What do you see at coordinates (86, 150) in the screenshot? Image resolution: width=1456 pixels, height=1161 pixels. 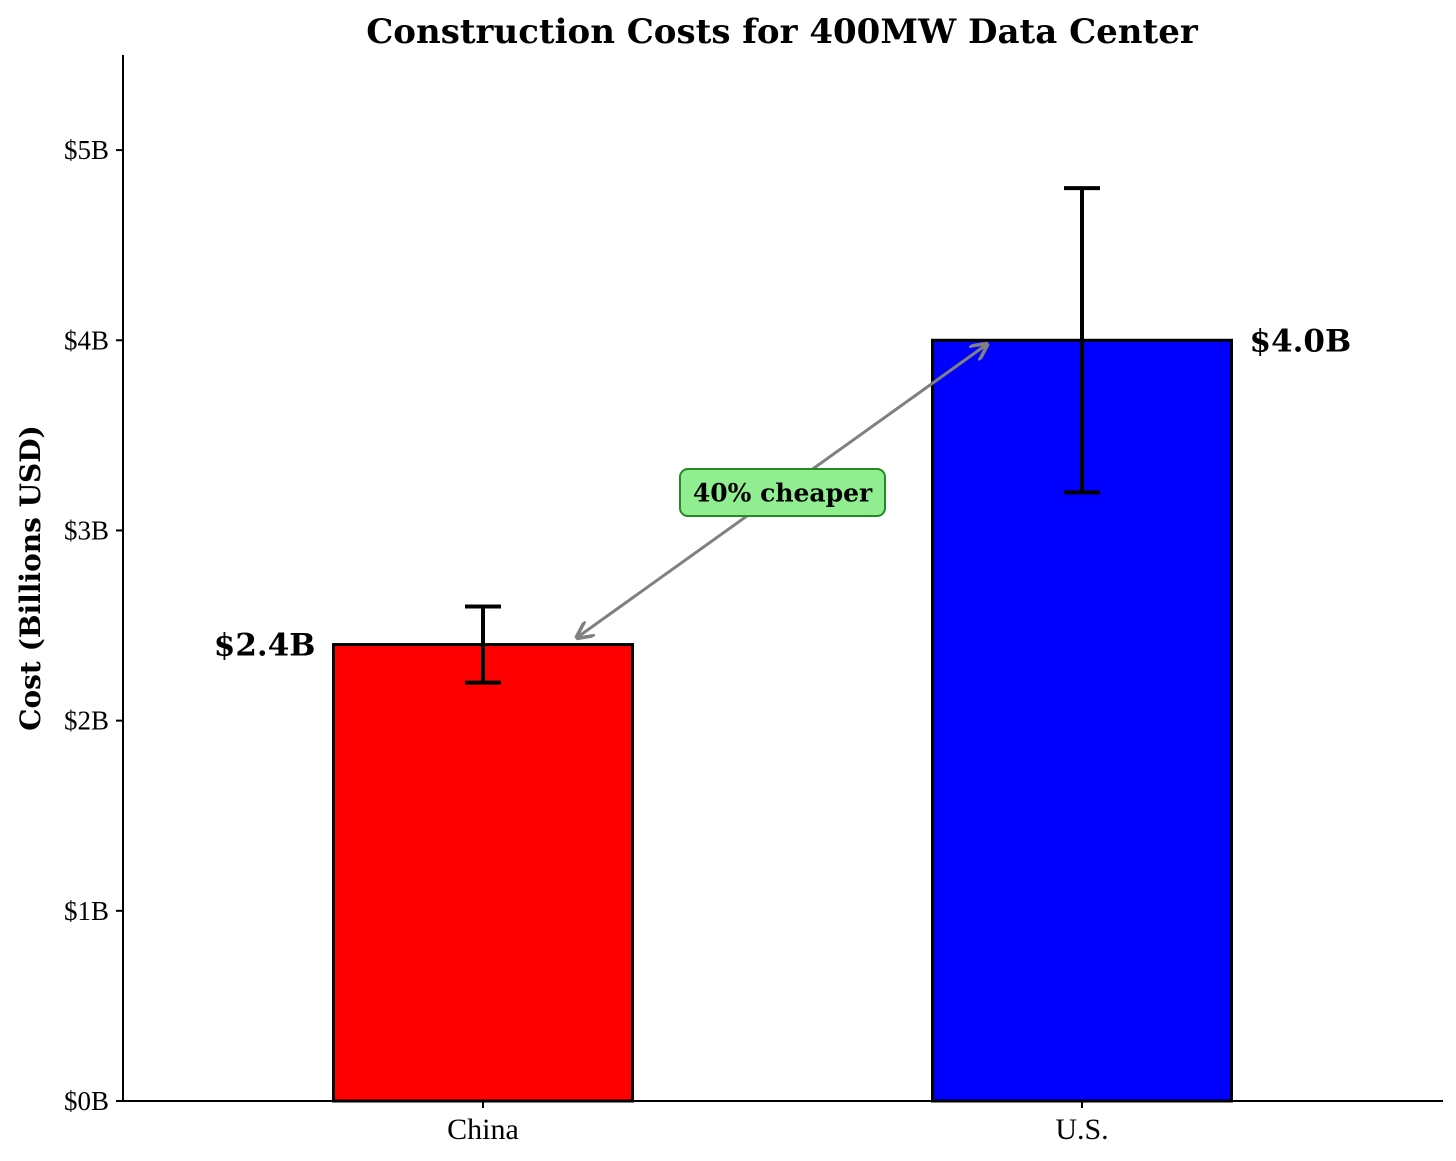 I see `y-tick-label: $5B` at bounding box center [86, 150].